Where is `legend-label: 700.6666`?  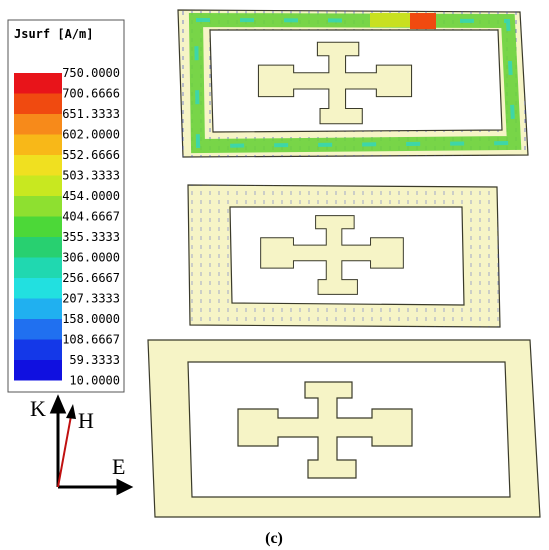 legend-label: 700.6666 is located at coordinates (91, 94).